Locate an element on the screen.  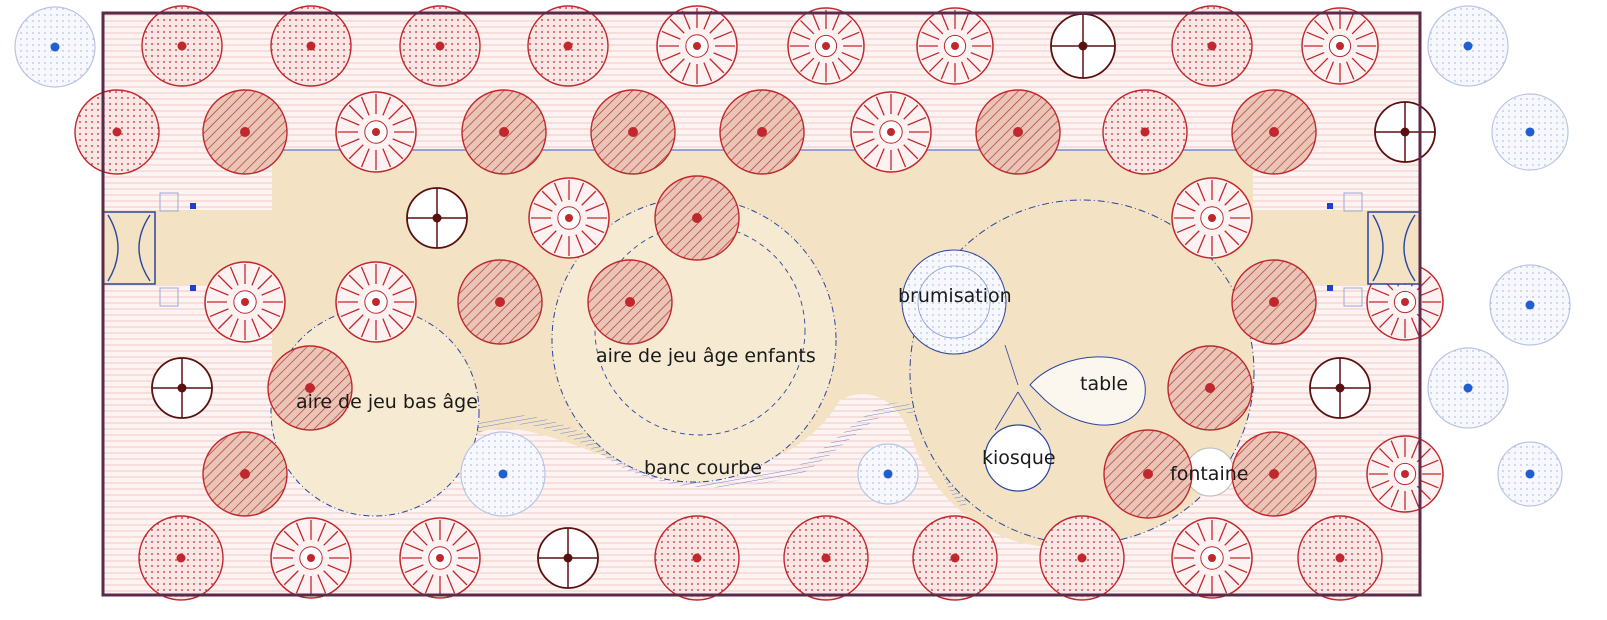
misting-inner is located at coordinates (954, 302).